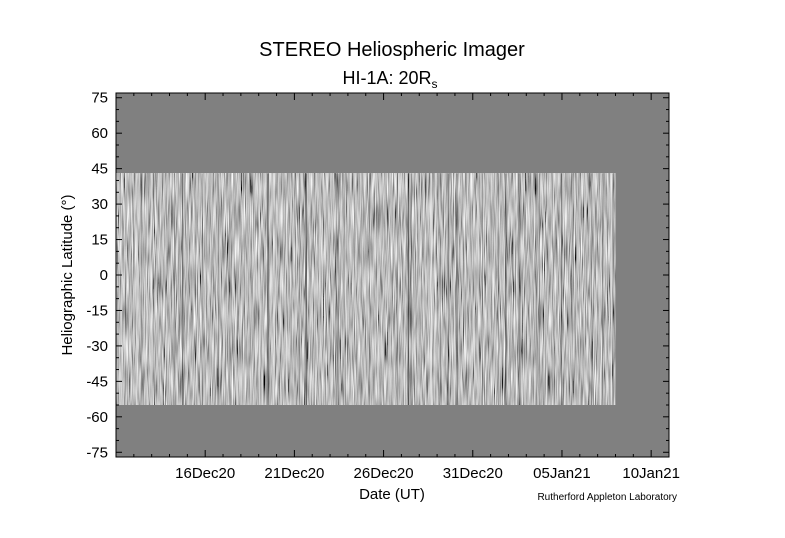  I want to click on y-tick-label: -75, so click(97, 452).